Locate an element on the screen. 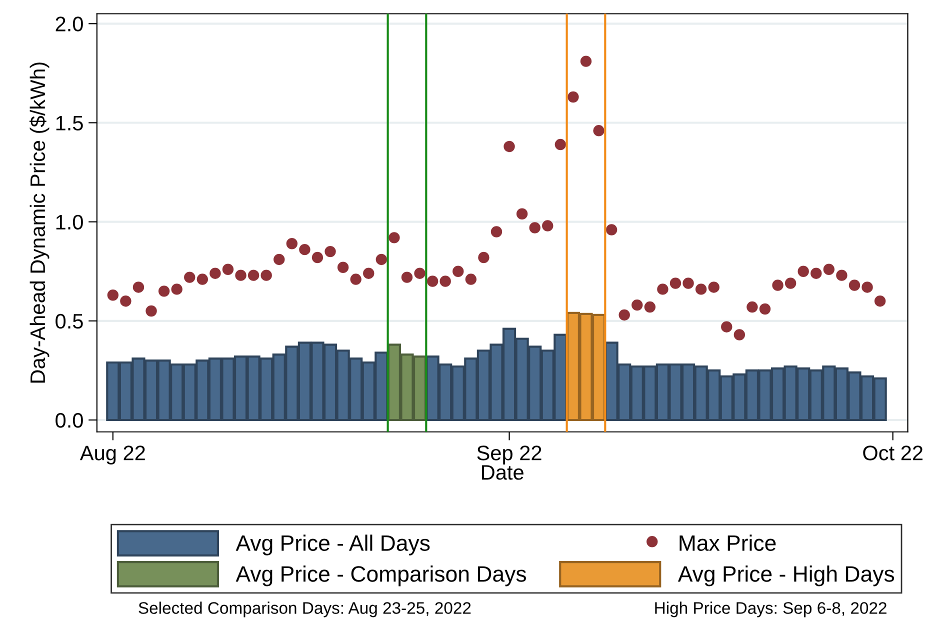 The width and height of the screenshot is (932, 625). x-tick-label: Aug 22 is located at coordinates (112, 455).